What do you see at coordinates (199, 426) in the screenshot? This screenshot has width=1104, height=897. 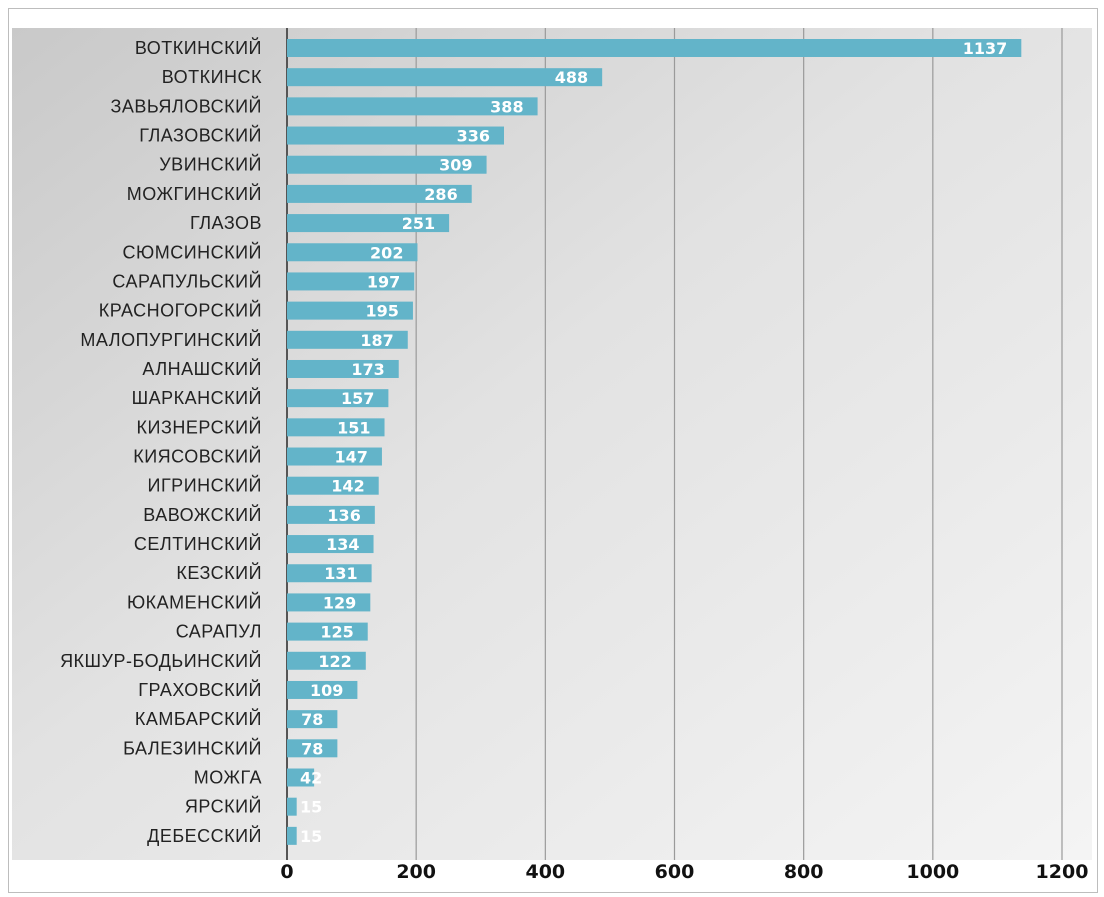 I see `category-label: КИЗНЕРСКИЙ` at bounding box center [199, 426].